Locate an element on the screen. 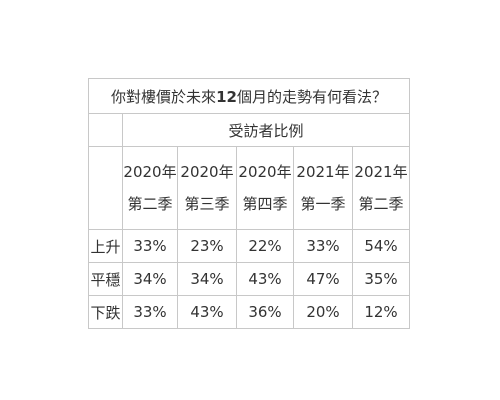 This screenshot has height=400, width=500. period-header-cell: 2021年 第二季 is located at coordinates (381, 188).